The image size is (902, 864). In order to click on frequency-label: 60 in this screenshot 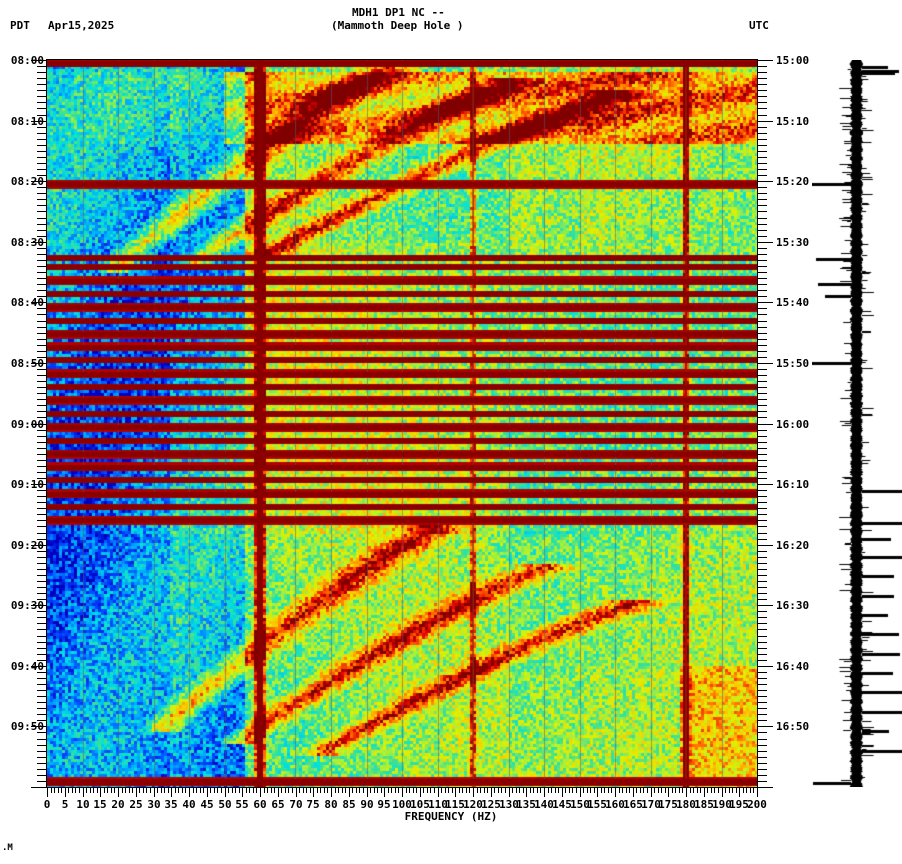, I will do `click(260, 804)`.